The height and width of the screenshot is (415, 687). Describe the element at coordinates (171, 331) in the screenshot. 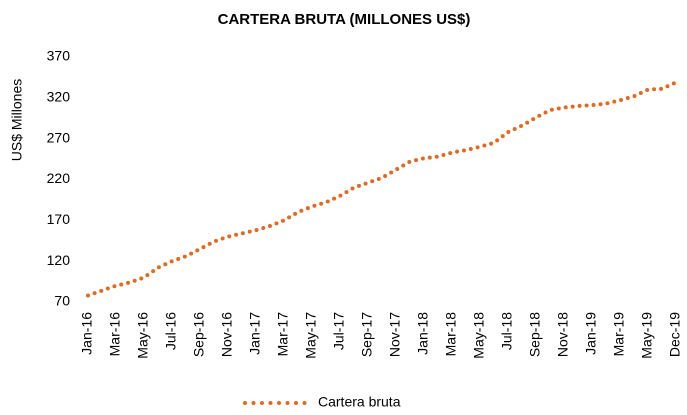

I see `x-tick-label: Jul-16` at that location.